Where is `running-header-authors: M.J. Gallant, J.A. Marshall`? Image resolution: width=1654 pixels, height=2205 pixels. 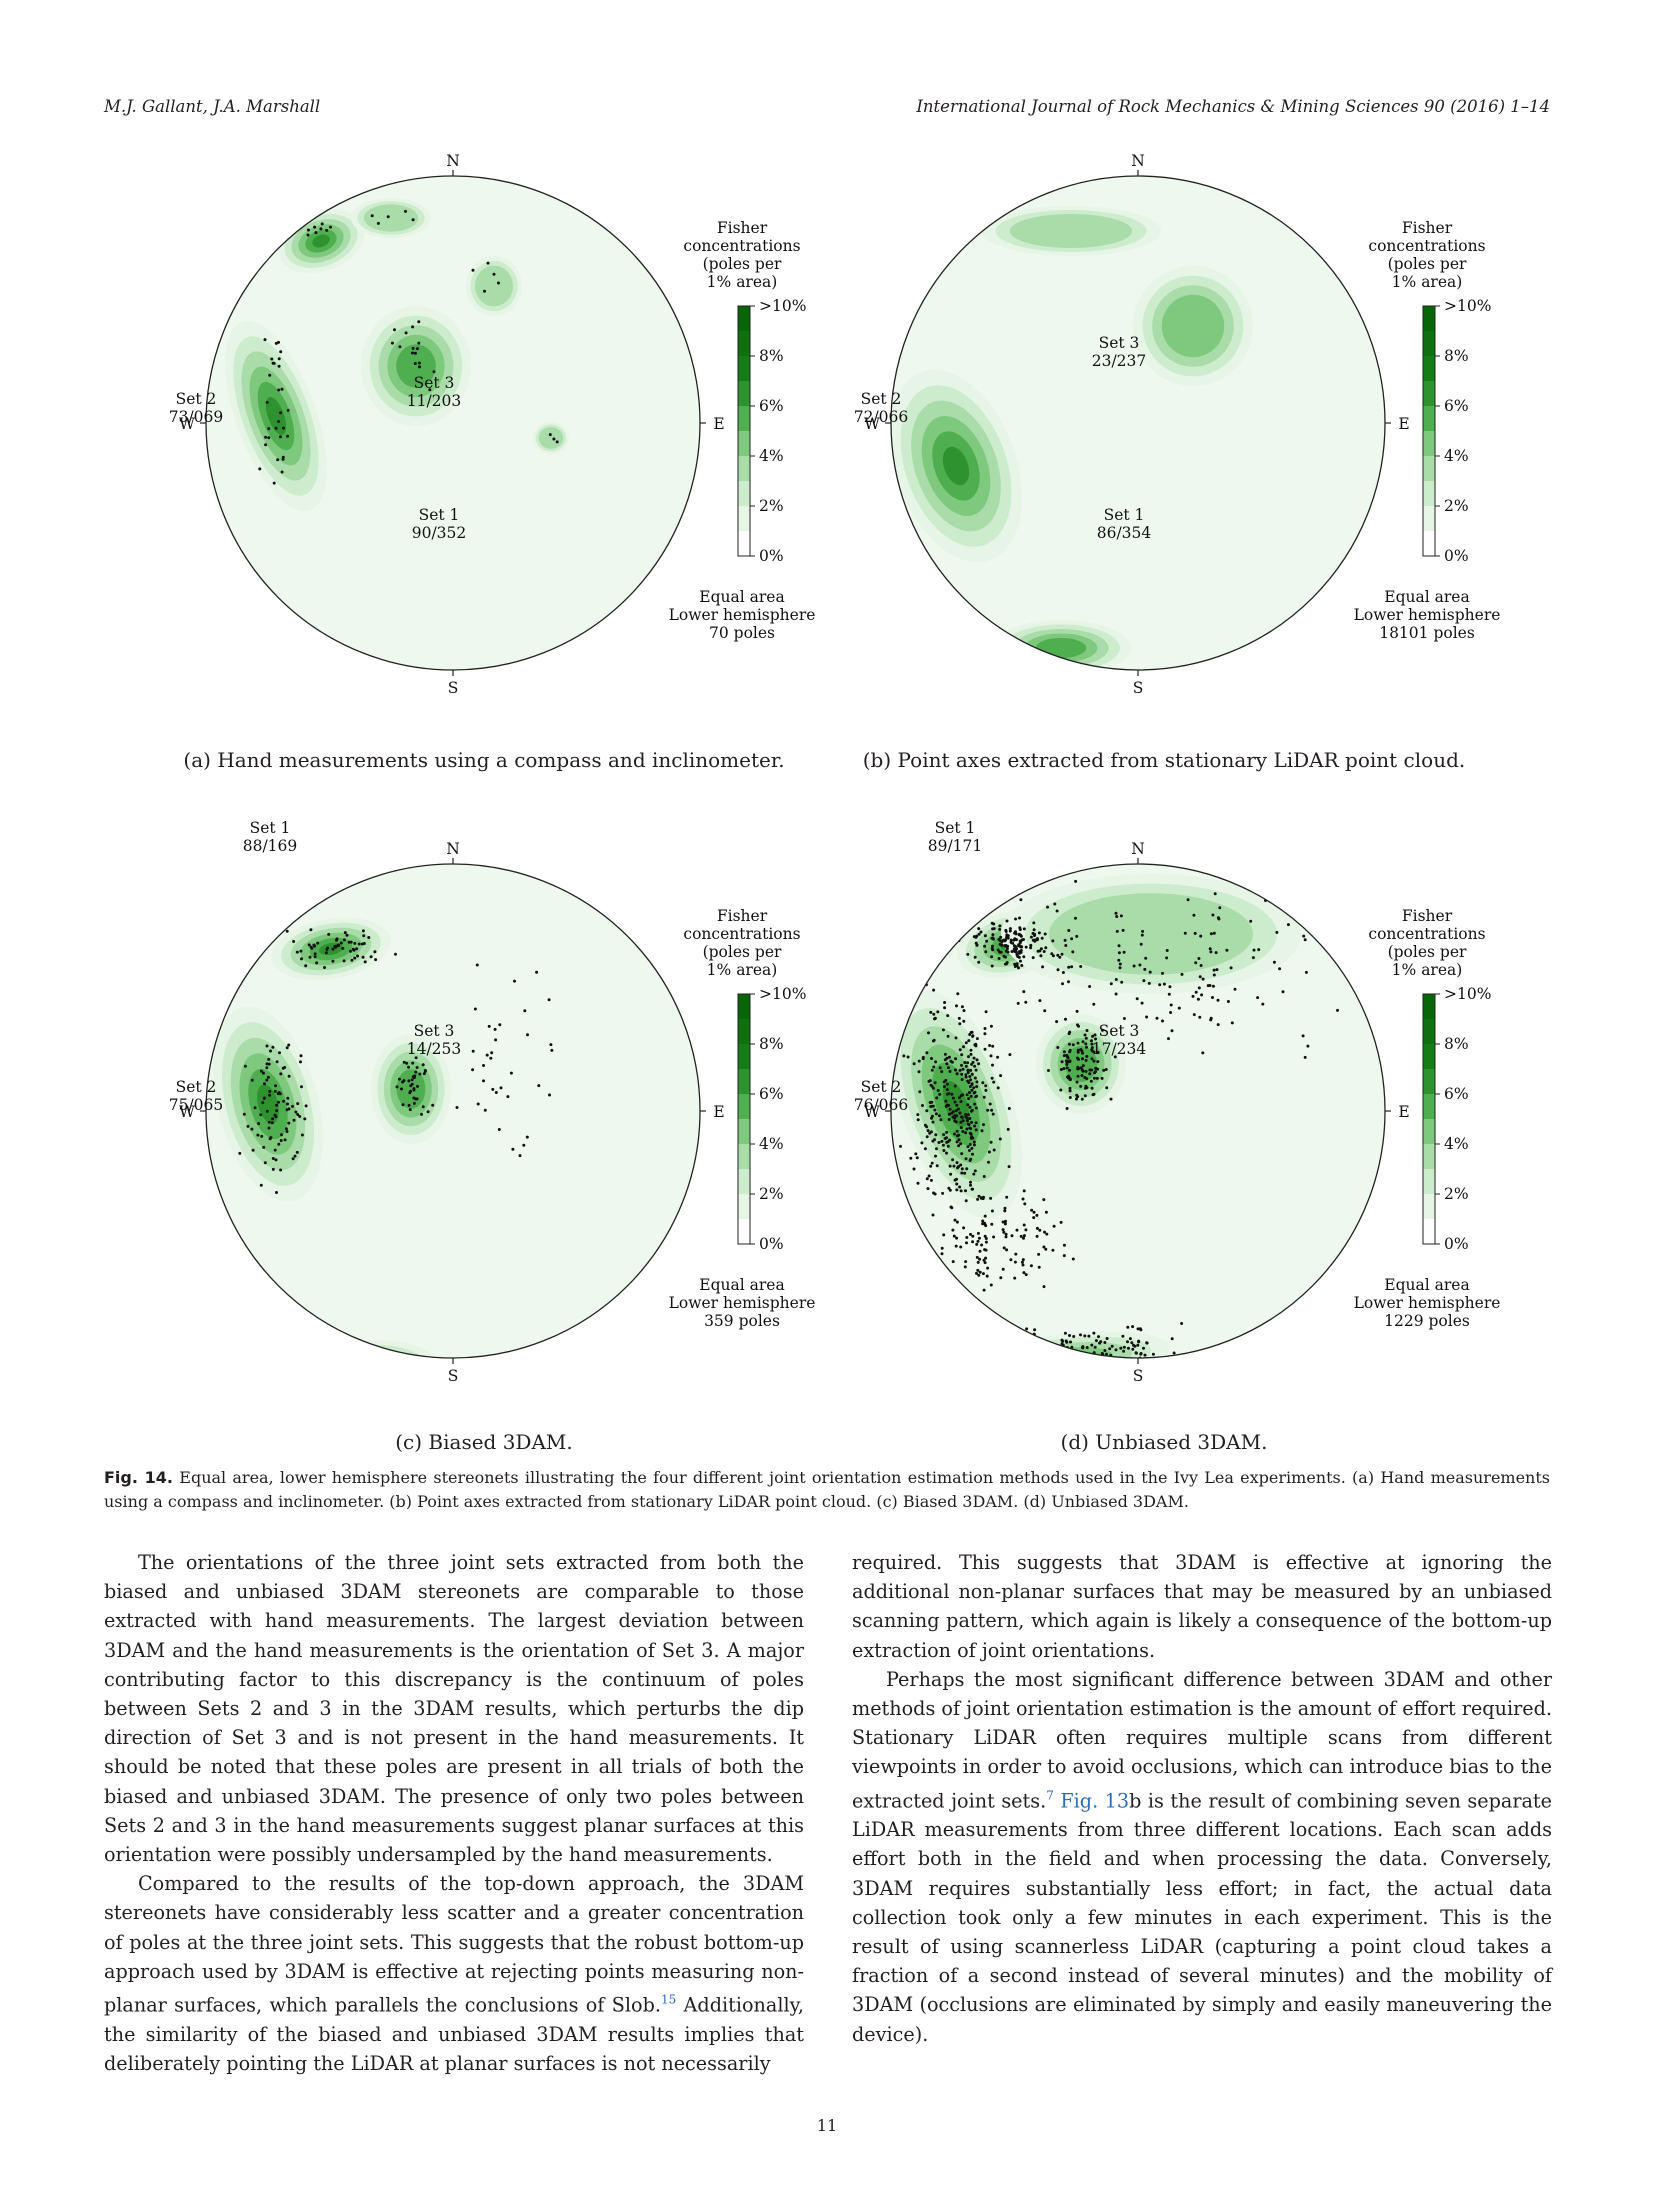
running-header-authors: M.J. Gallant, J.A. Marshall is located at coordinates (212, 106).